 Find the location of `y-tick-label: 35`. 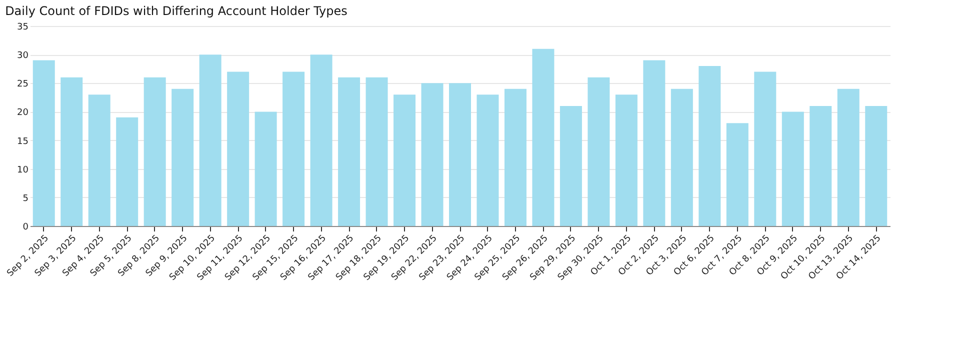

y-tick-label: 35 is located at coordinates (22, 27).